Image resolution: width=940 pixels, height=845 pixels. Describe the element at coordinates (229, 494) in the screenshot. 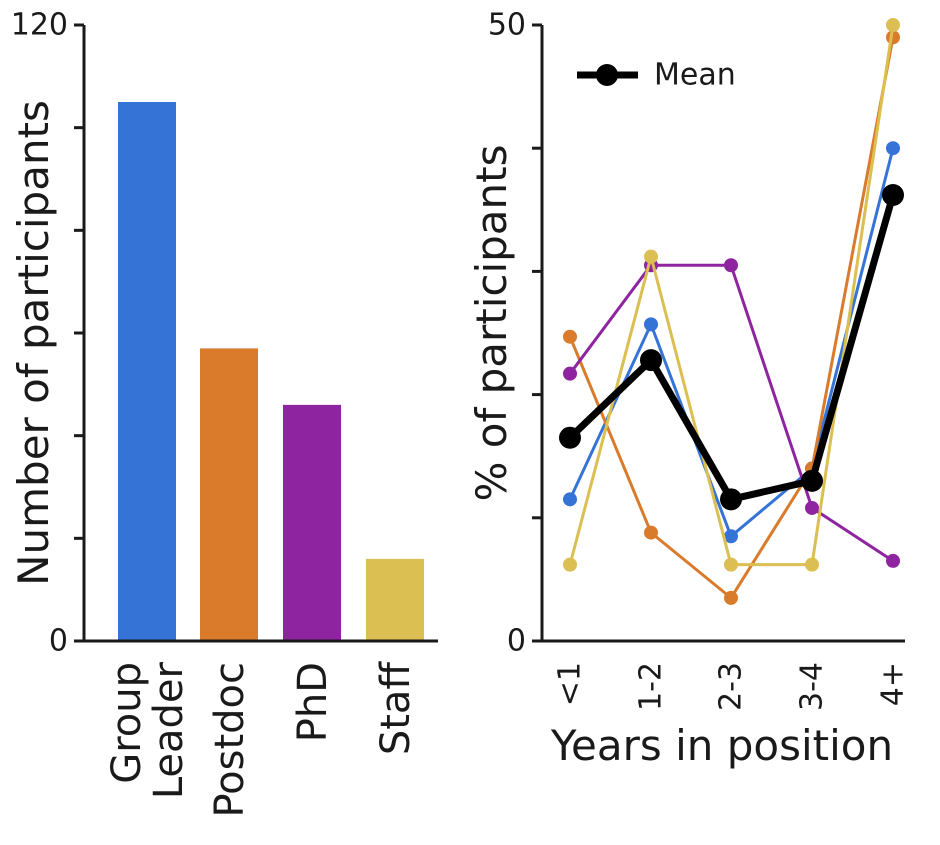

I see `bar-postdoc` at that location.